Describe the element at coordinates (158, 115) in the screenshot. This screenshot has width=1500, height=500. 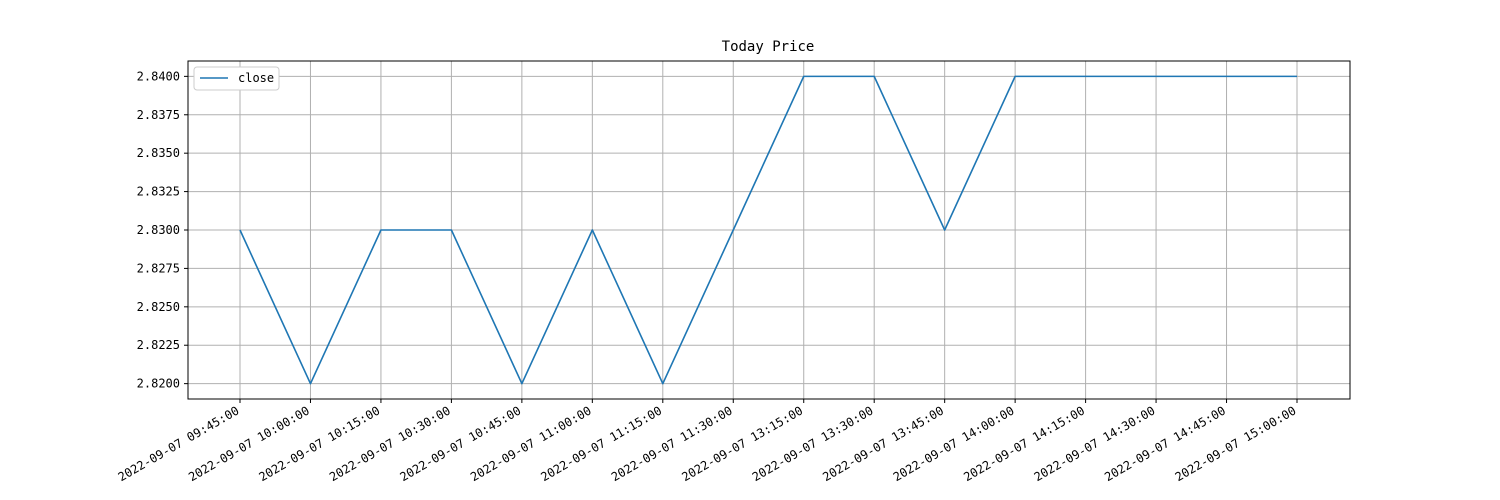
I see `y-tick-label: 2.8375` at that location.